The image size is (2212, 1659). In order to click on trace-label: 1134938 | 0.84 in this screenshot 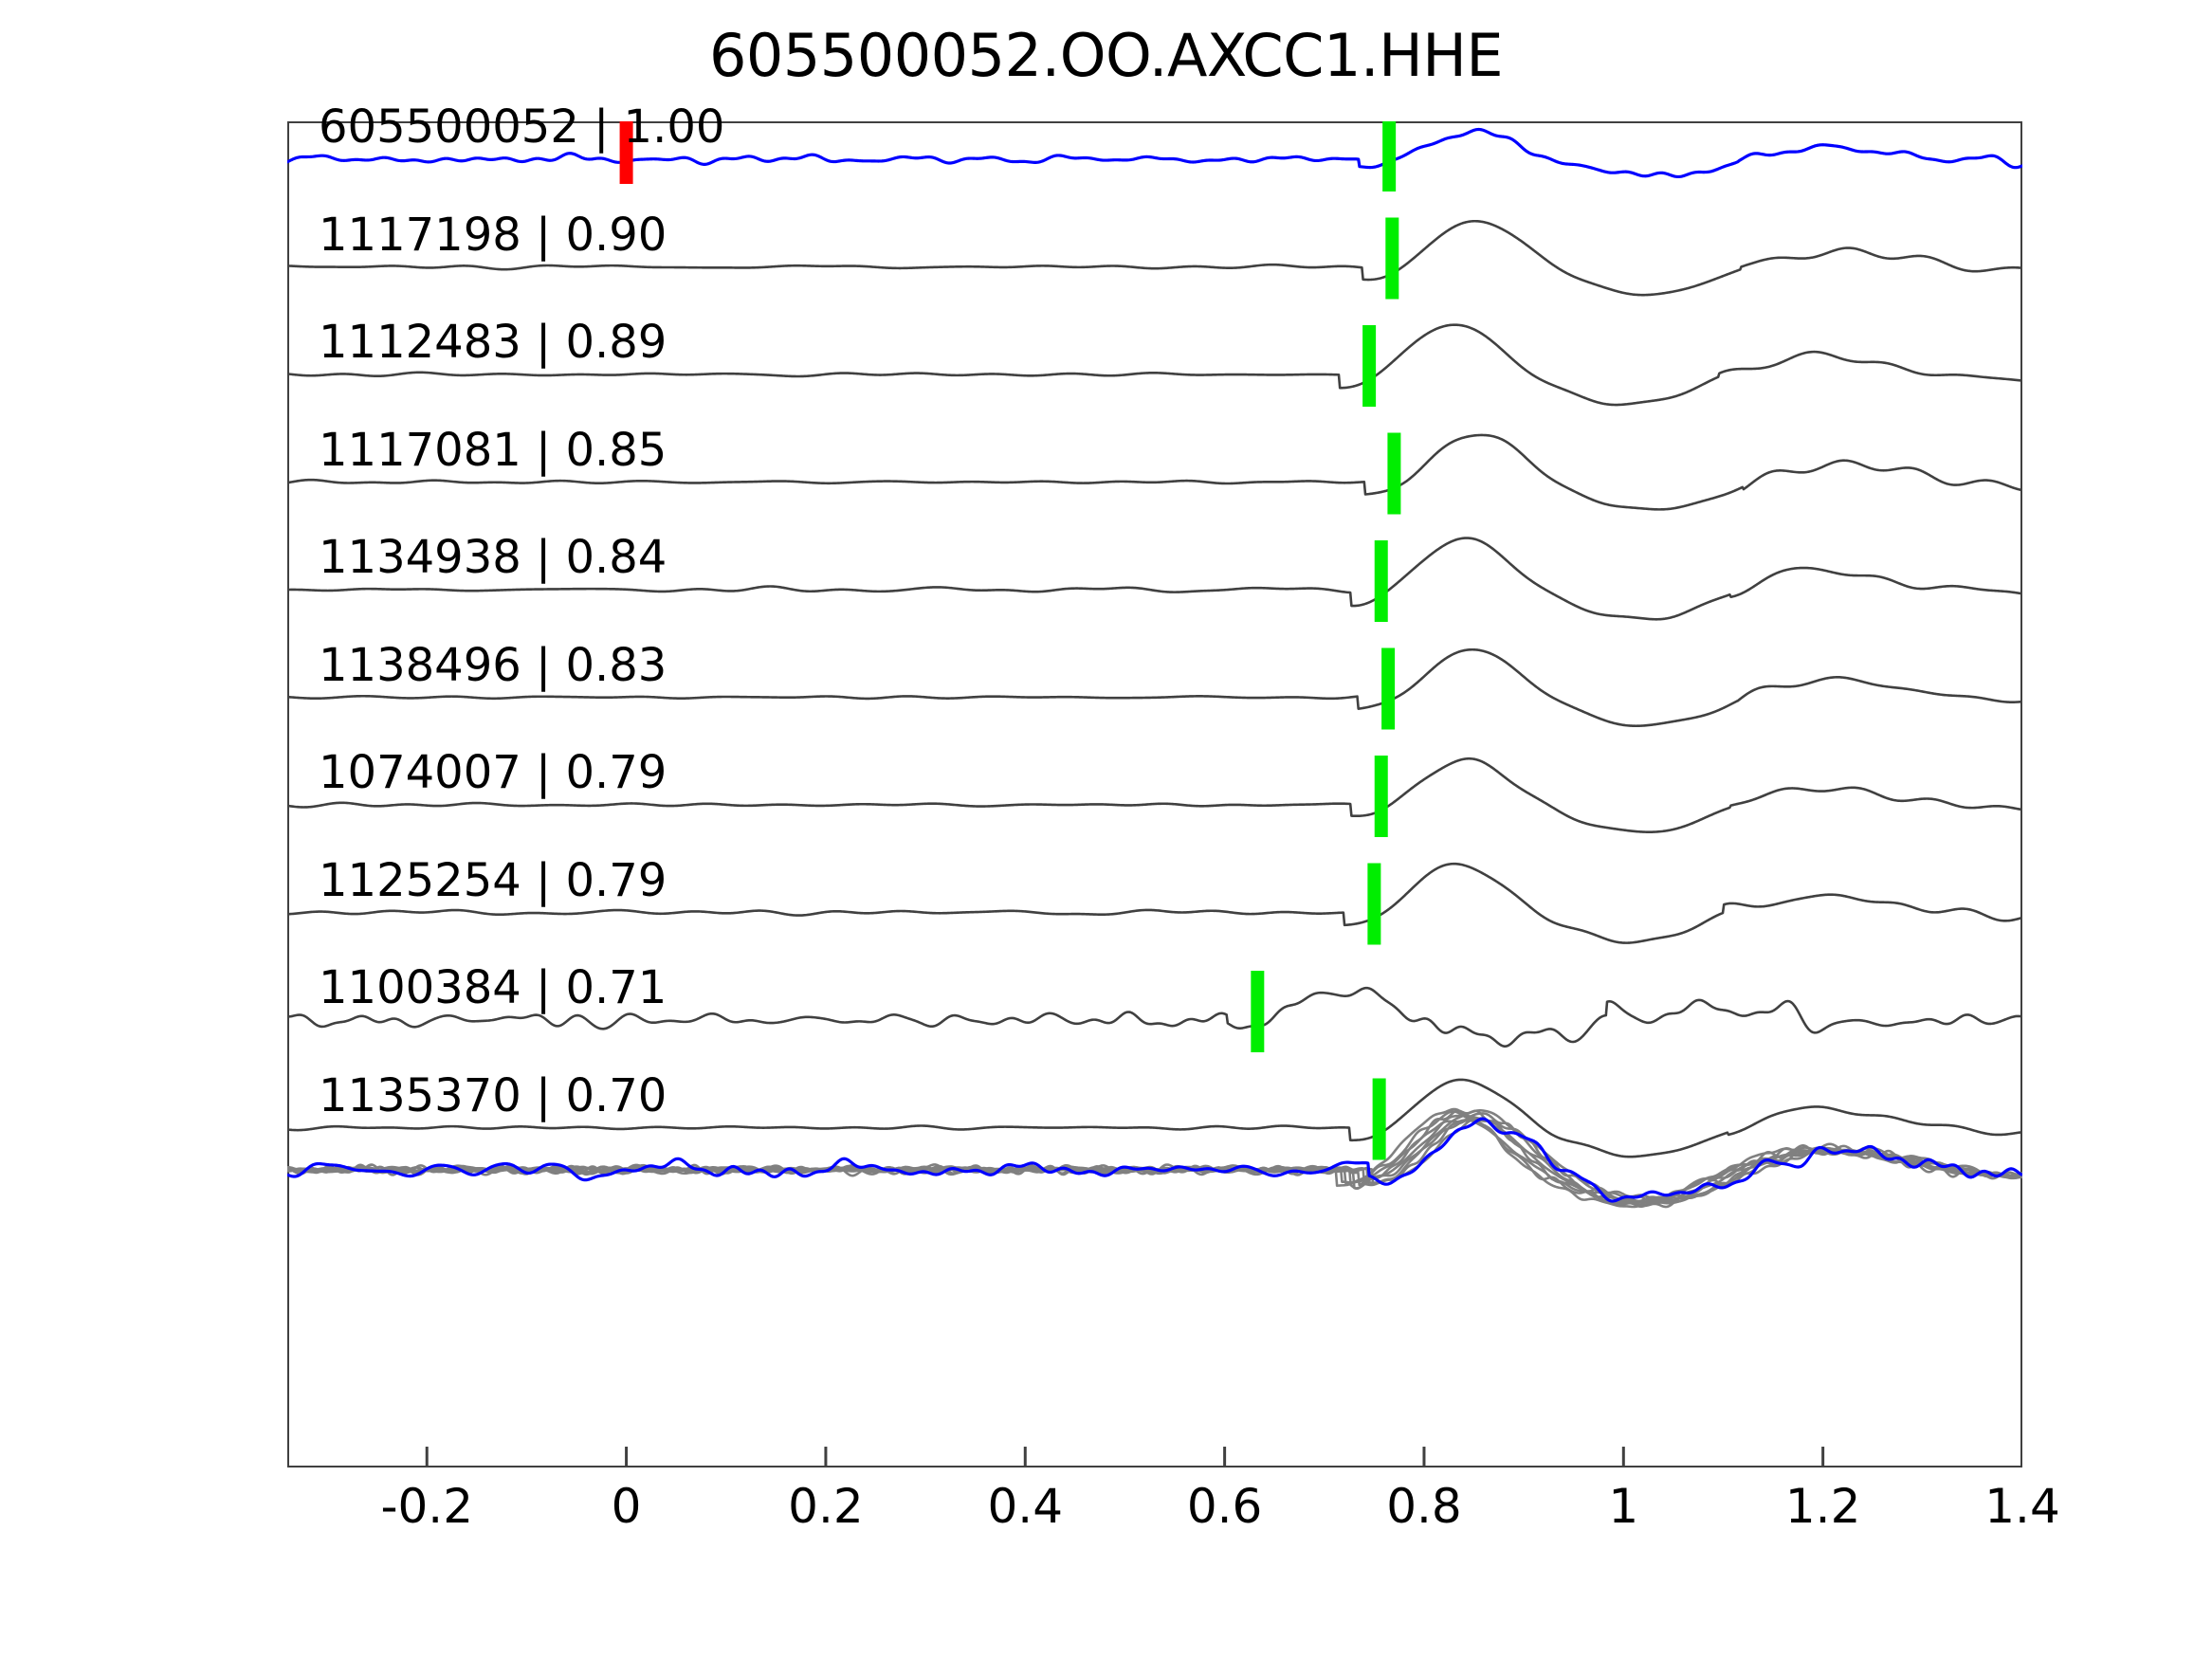, I will do `click(493, 557)`.